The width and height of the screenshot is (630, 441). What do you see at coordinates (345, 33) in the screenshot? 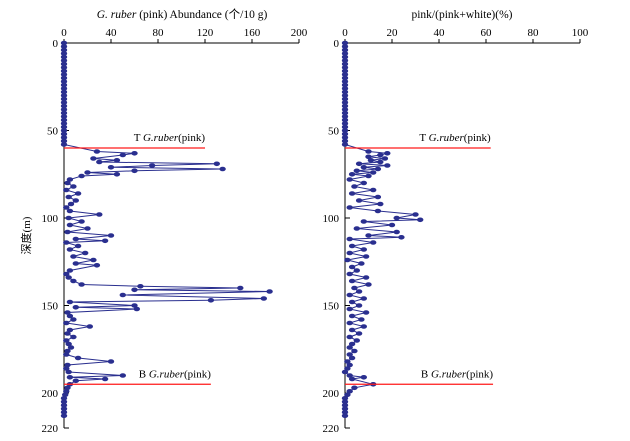
I see `x-tick-label: 0` at bounding box center [345, 33].